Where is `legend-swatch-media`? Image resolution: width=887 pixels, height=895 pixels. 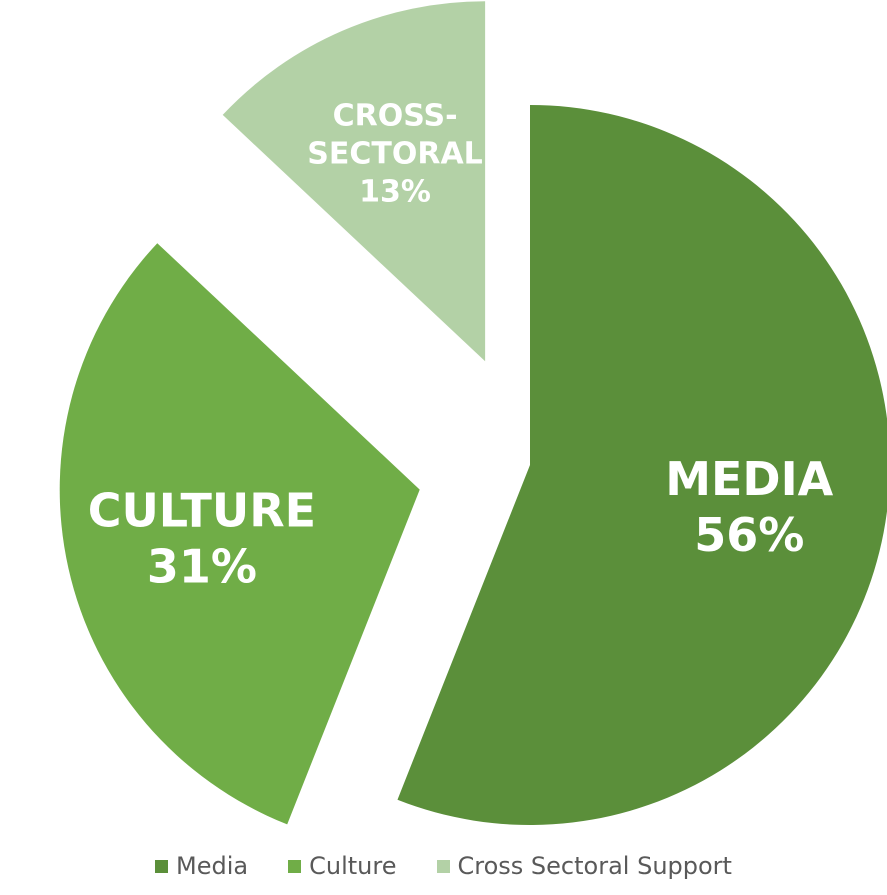 legend-swatch-media is located at coordinates (162, 866).